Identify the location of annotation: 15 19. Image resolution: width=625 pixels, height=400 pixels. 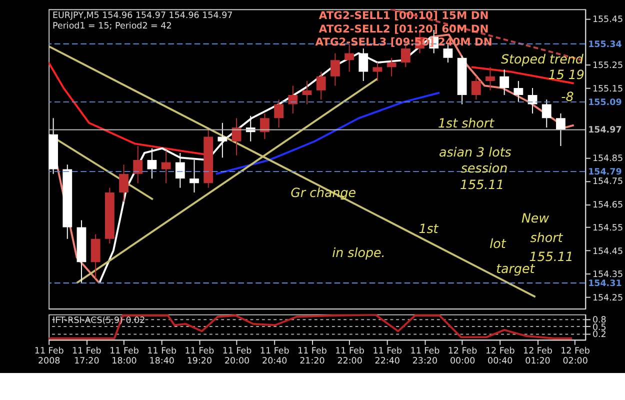
(566, 74).